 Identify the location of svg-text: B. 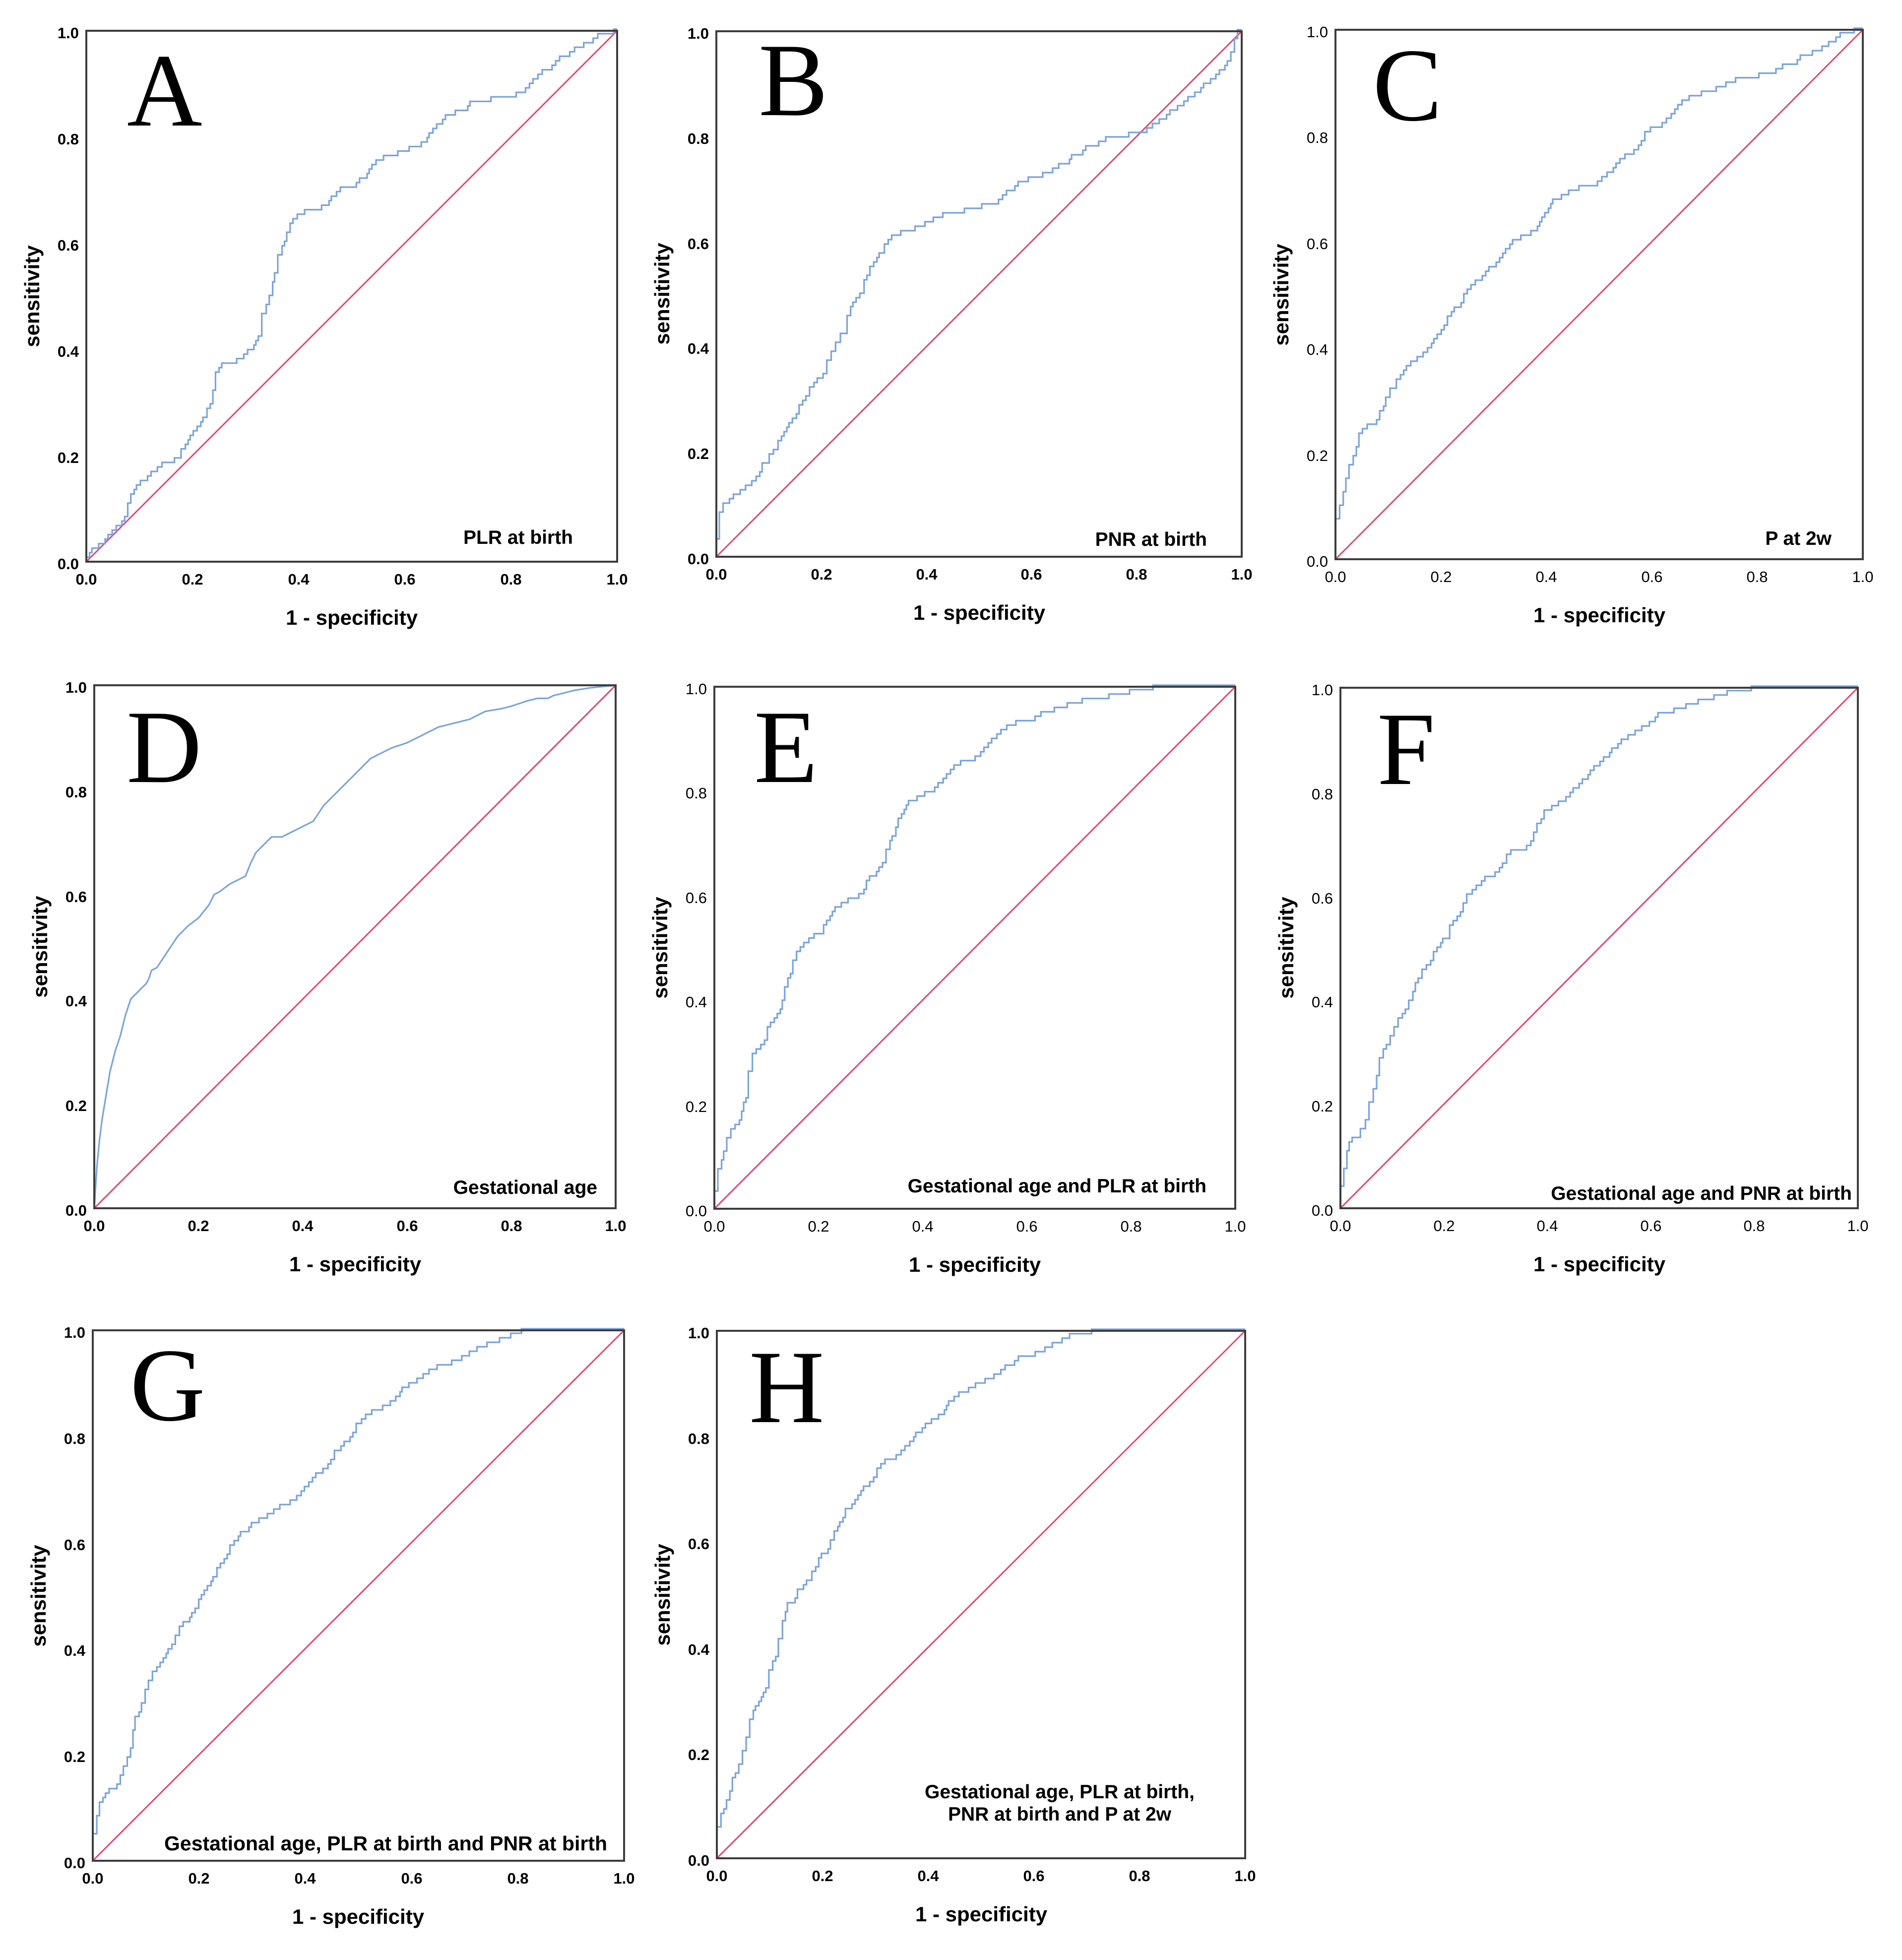
(793, 80).